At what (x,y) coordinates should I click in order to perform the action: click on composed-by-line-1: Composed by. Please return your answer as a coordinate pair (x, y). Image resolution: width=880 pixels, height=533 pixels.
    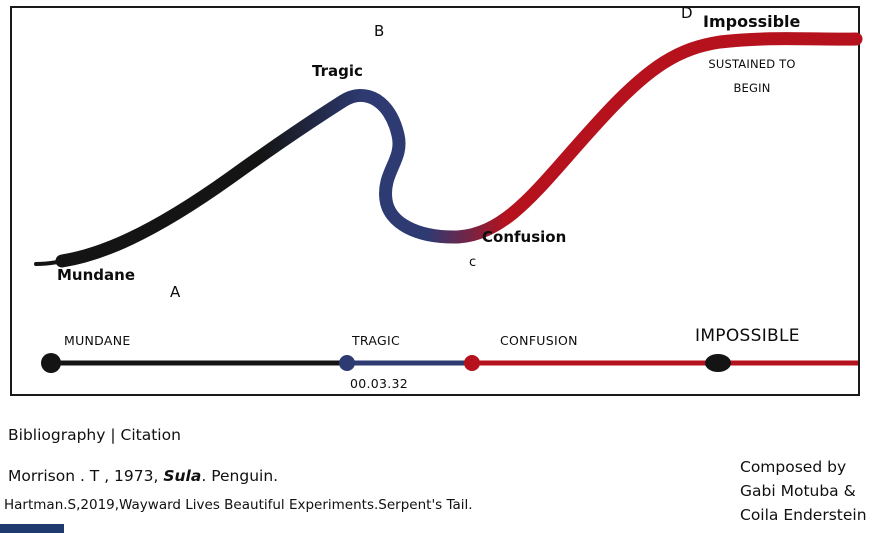
    Looking at the image, I should click on (793, 467).